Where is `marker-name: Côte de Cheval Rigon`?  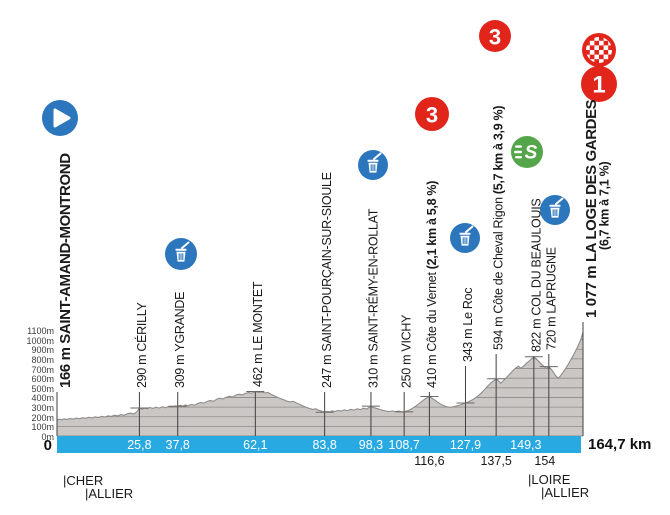 marker-name: Côte de Cheval Rigon is located at coordinates (498, 255).